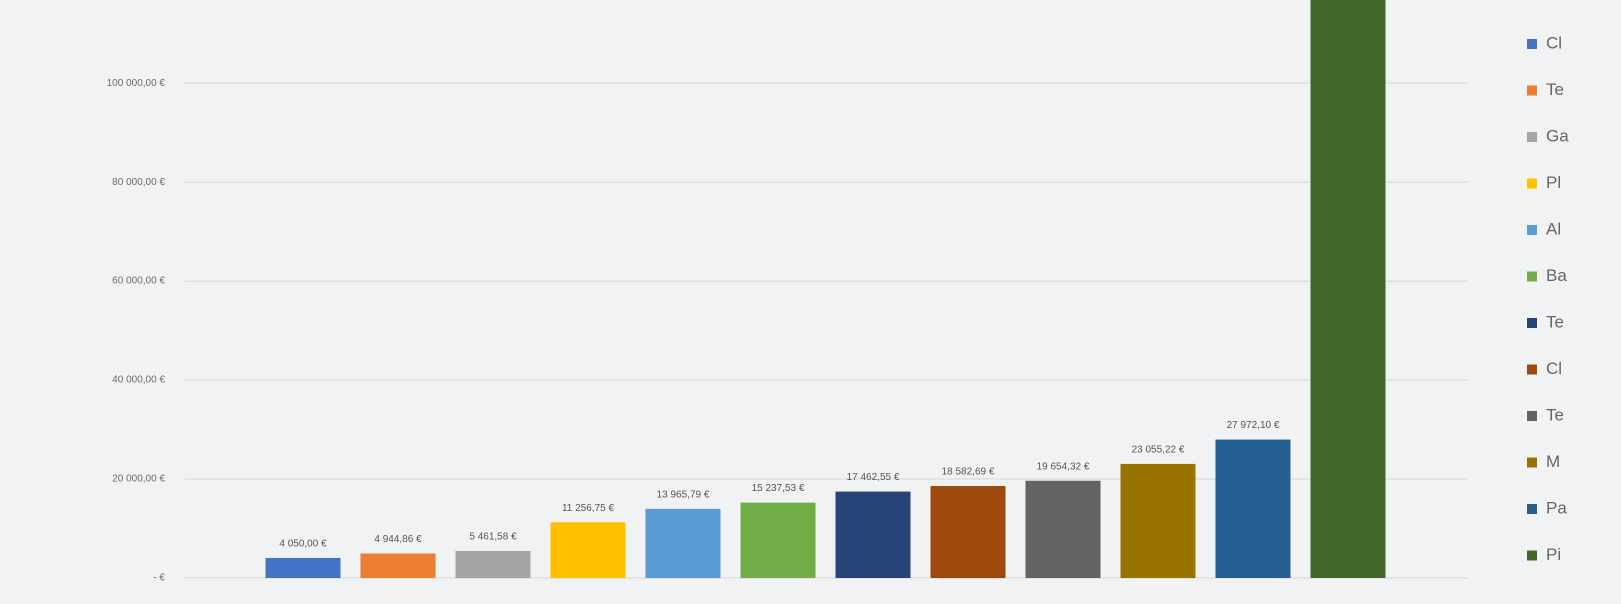 The width and height of the screenshot is (1621, 604). Describe the element at coordinates (398, 539) in the screenshot. I see `value-label: 4 944,86 €` at that location.